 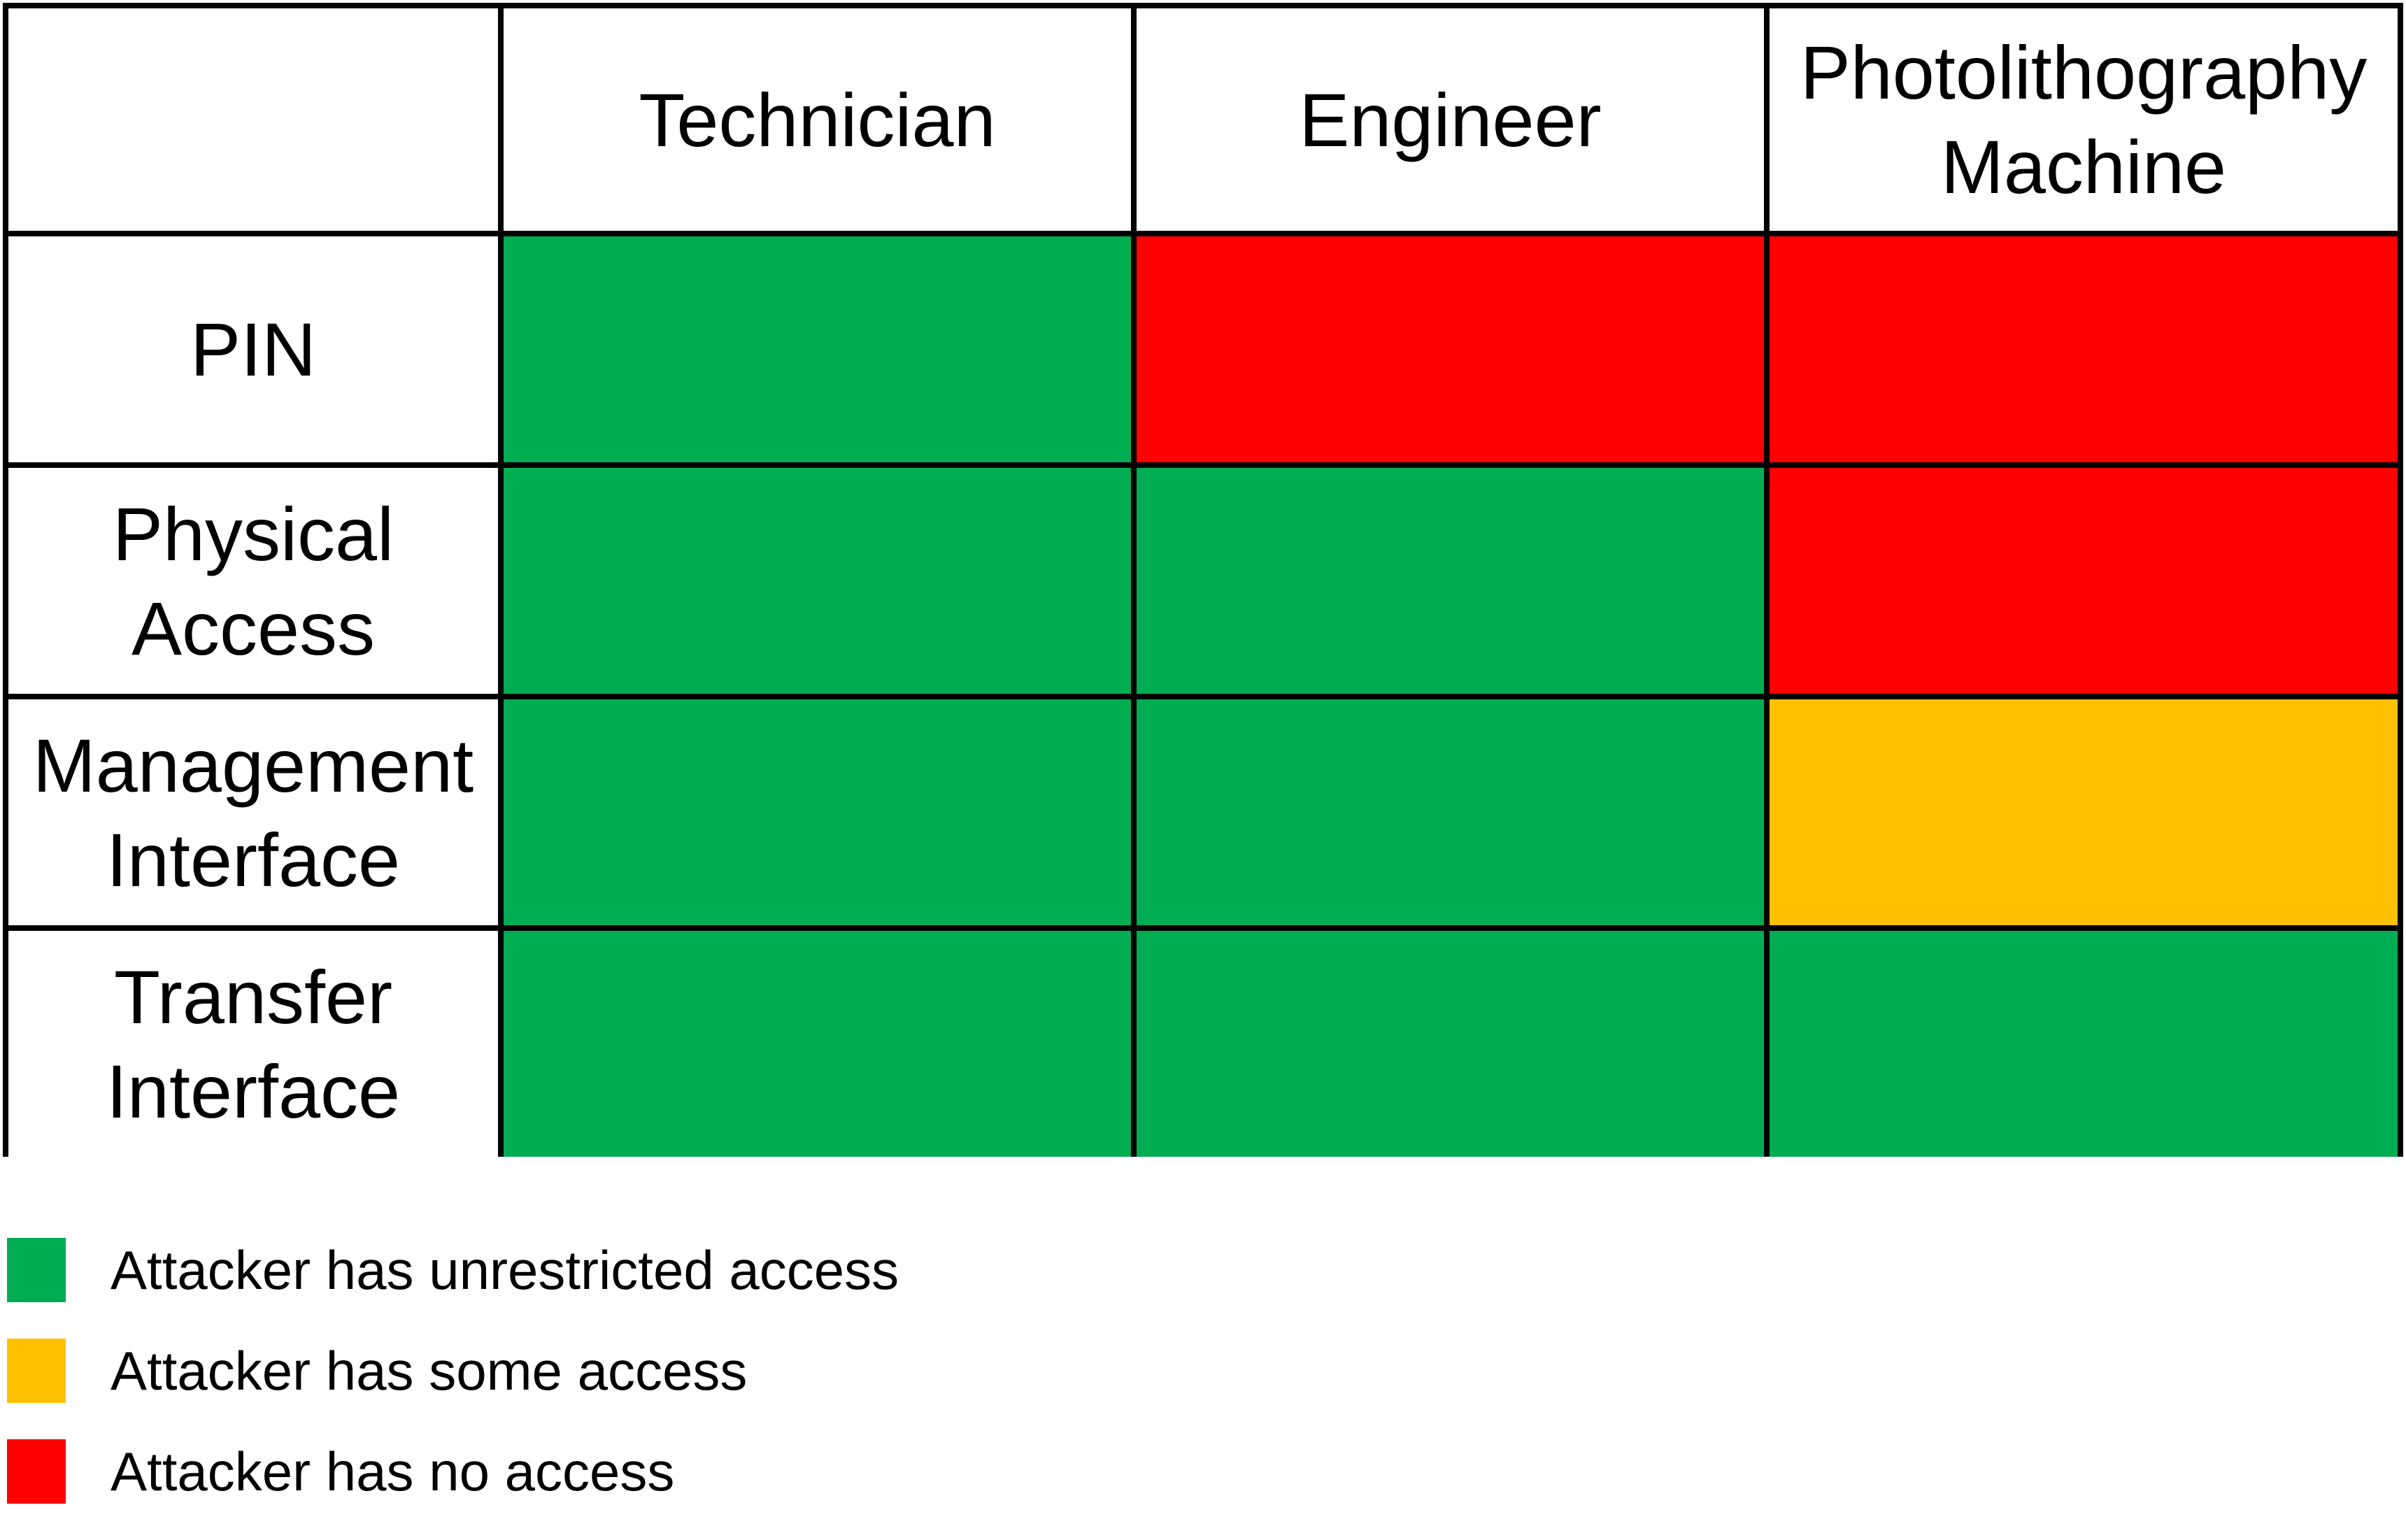 What do you see at coordinates (429, 1370) in the screenshot?
I see `legend-label-some: Attacker has some access` at bounding box center [429, 1370].